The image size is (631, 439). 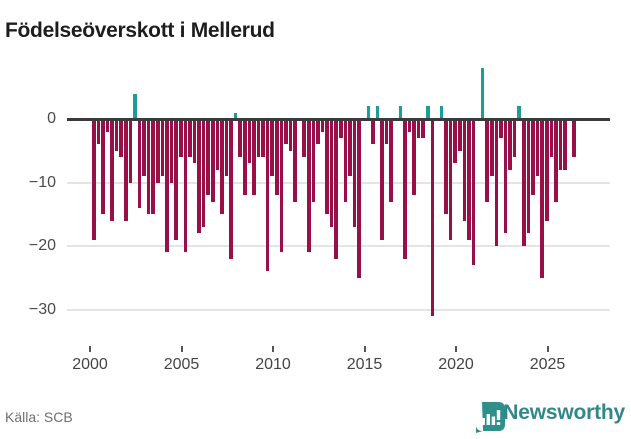 I want to click on x-axis-tick-label: 2005, so click(x=181, y=364).